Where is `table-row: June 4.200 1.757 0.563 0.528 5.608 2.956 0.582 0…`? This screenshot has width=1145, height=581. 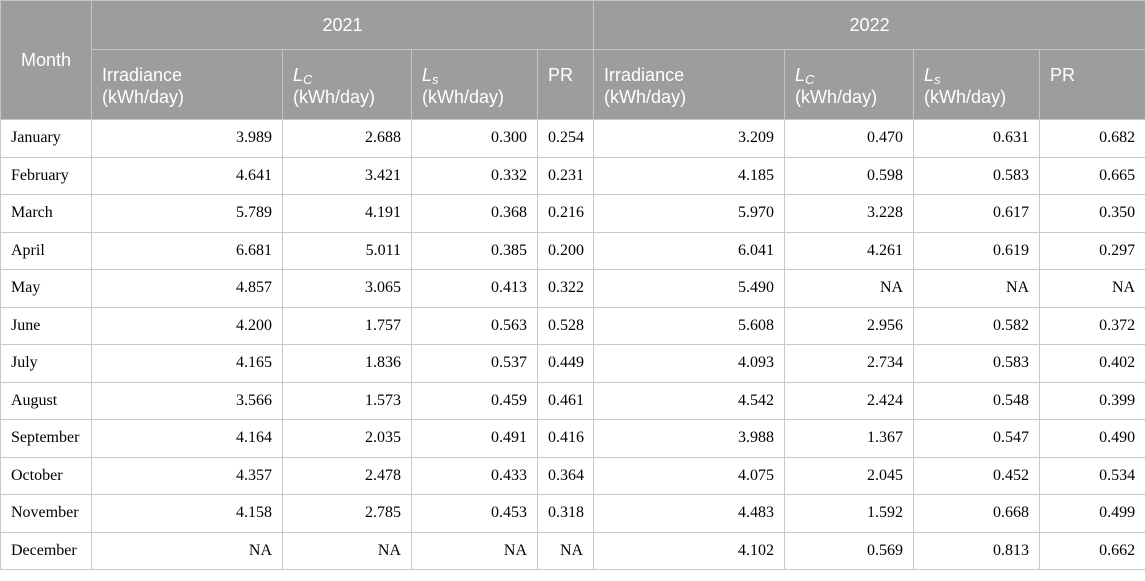 table-row: June 4.200 1.757 0.563 0.528 5.608 2.956 0.582 0… is located at coordinates (572, 325).